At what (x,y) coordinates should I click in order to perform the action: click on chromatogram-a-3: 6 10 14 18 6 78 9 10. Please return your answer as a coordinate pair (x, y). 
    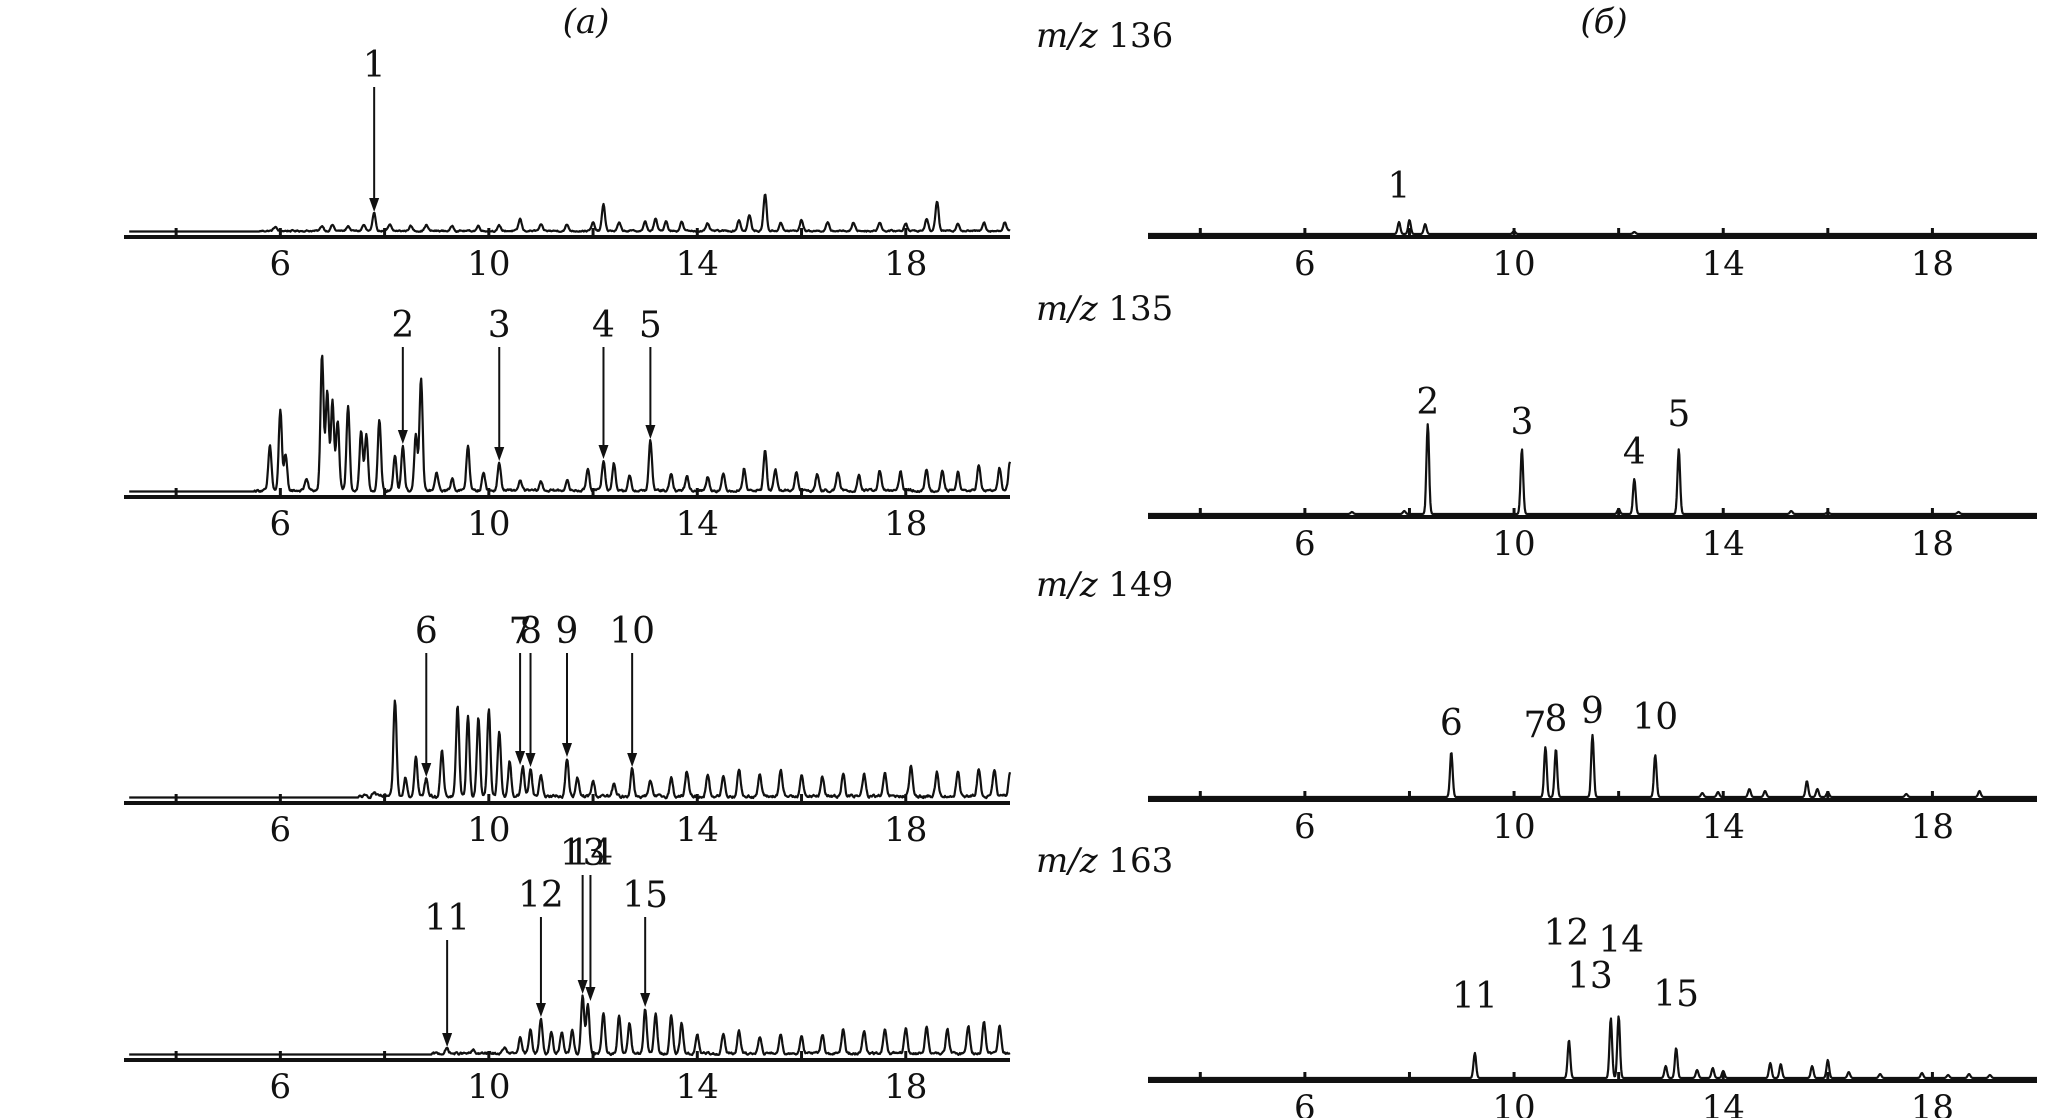
    Looking at the image, I should click on (568, 730).